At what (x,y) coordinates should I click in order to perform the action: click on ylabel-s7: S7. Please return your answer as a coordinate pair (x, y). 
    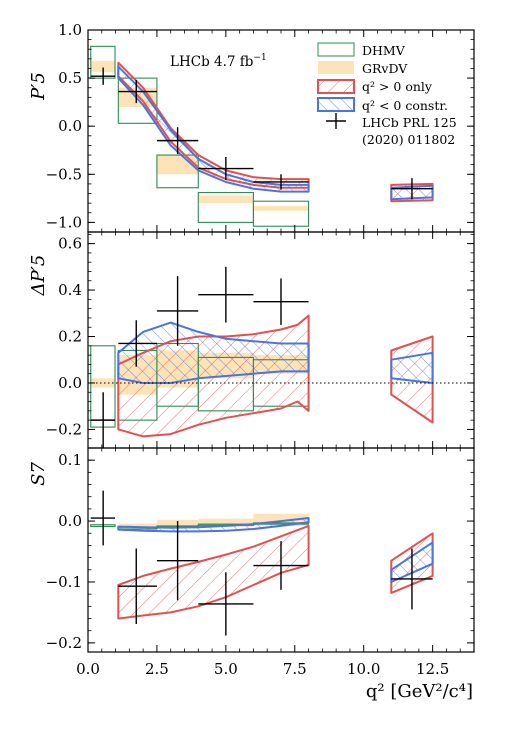
    Looking at the image, I should click on (38, 474).